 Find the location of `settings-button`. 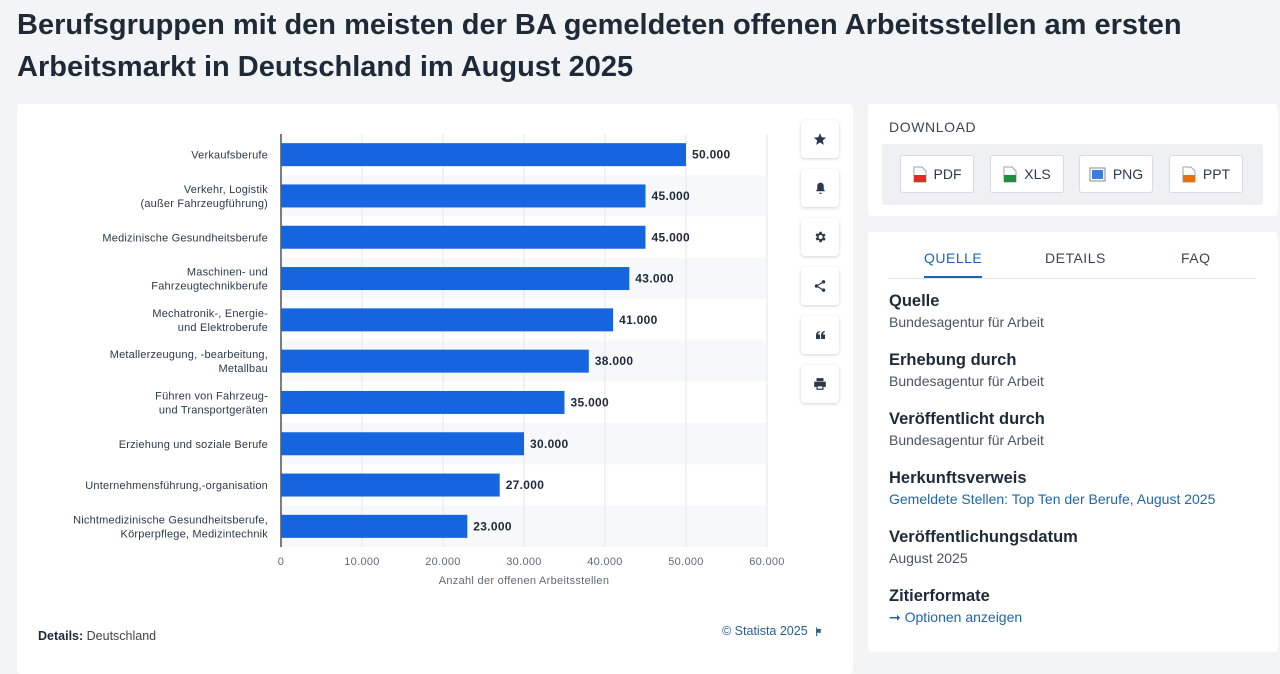

settings-button is located at coordinates (820, 237).